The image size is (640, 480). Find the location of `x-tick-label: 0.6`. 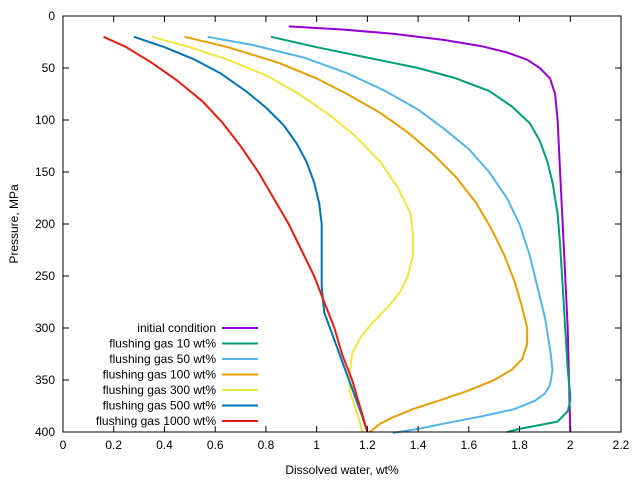

x-tick-label: 0.6 is located at coordinates (215, 445).